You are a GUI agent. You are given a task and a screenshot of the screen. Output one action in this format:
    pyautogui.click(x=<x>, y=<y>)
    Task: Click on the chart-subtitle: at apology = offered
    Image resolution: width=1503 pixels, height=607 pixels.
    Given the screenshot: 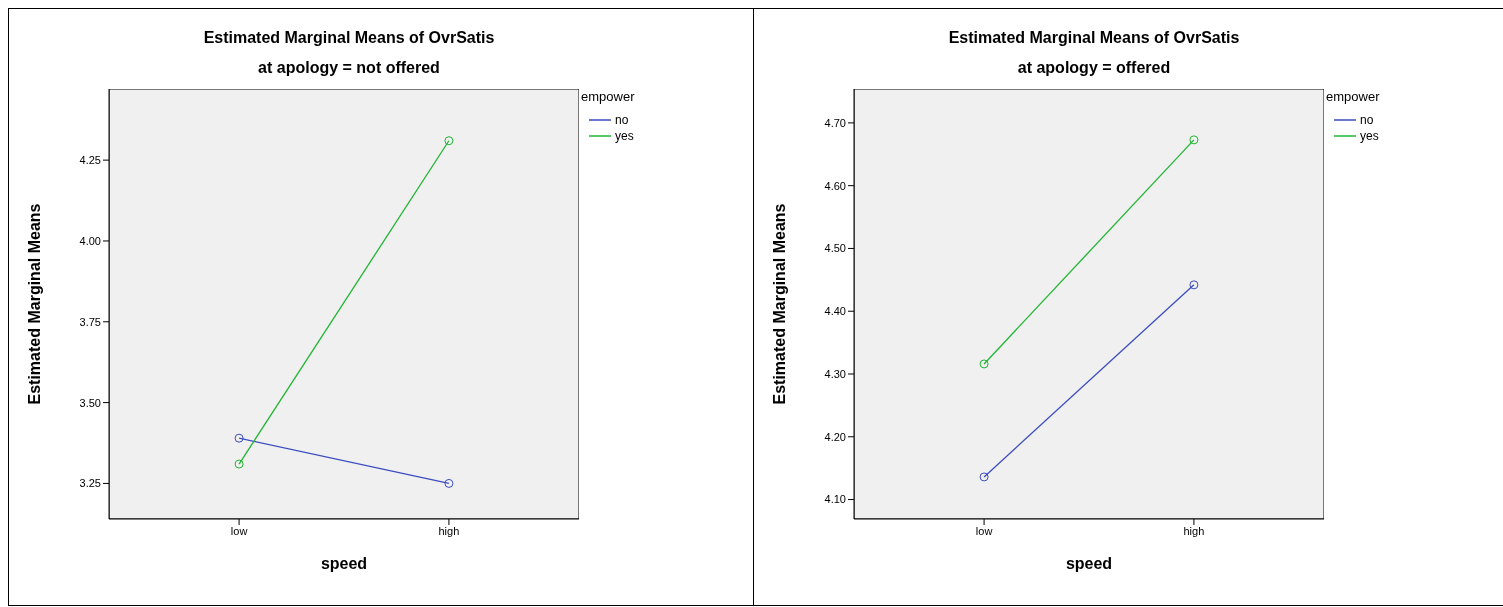 What is the action you would take?
    pyautogui.click(x=1094, y=68)
    